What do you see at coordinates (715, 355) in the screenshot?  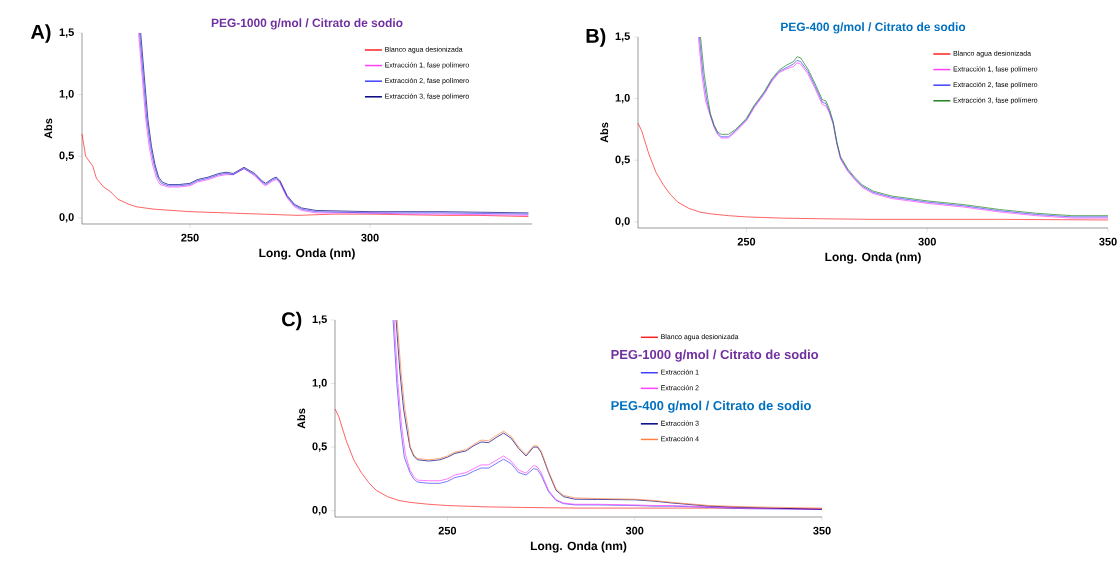 I see `annotation: PEG-1000 g/mol / Citrato de sodio` at bounding box center [715, 355].